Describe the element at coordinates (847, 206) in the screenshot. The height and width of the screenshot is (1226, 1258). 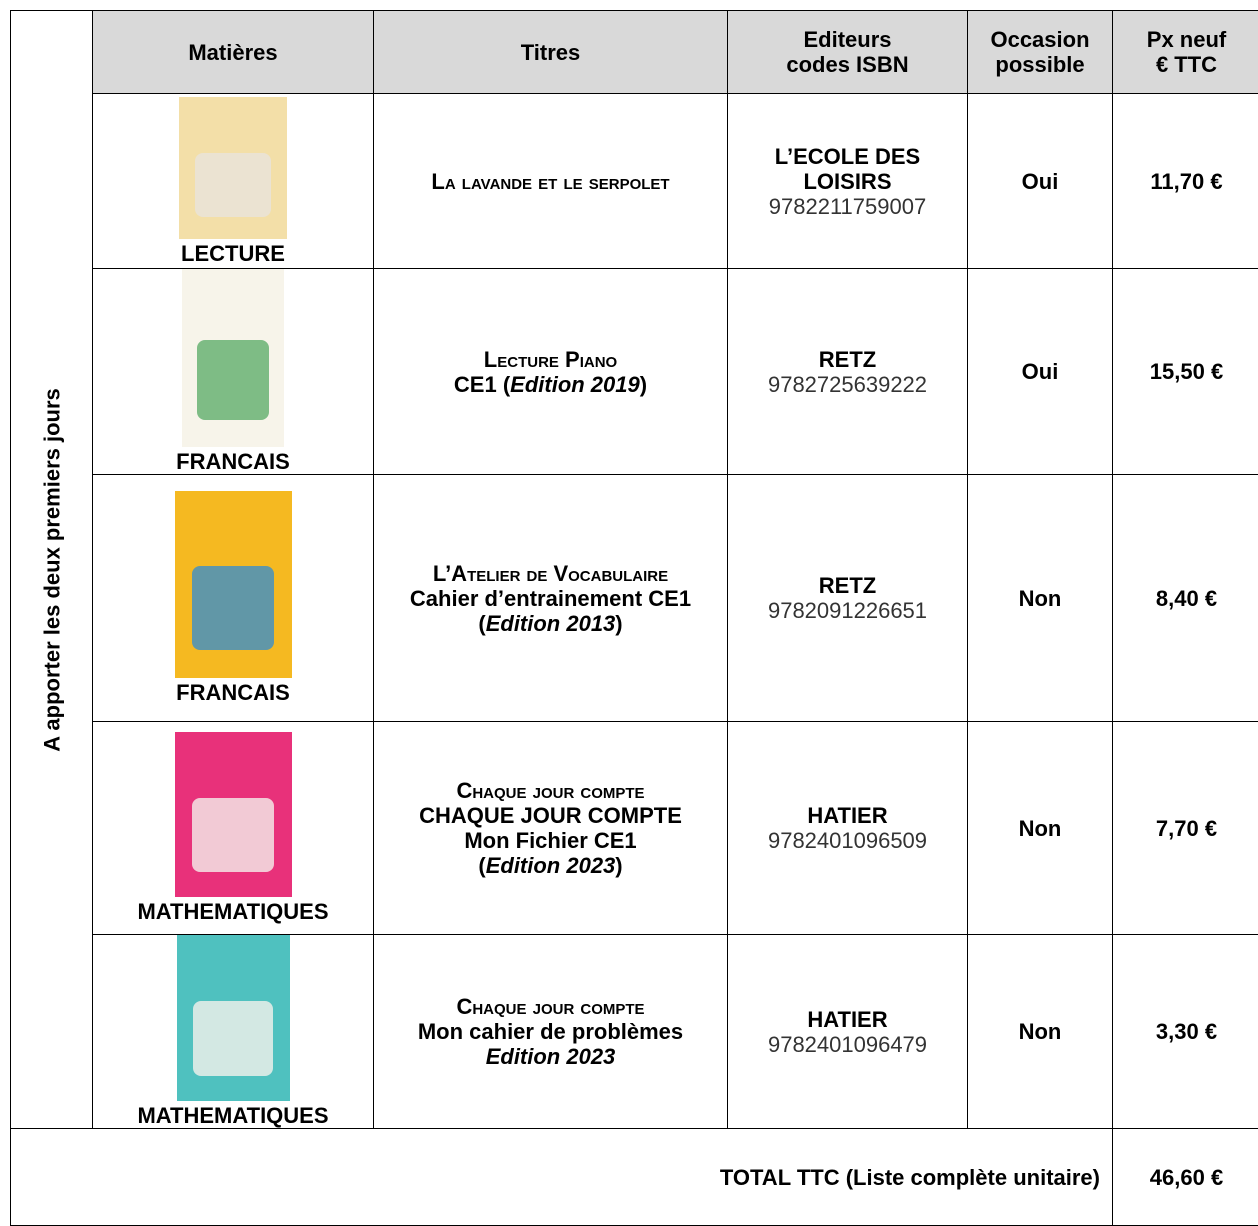
I see `isbn: 9782211759007` at that location.